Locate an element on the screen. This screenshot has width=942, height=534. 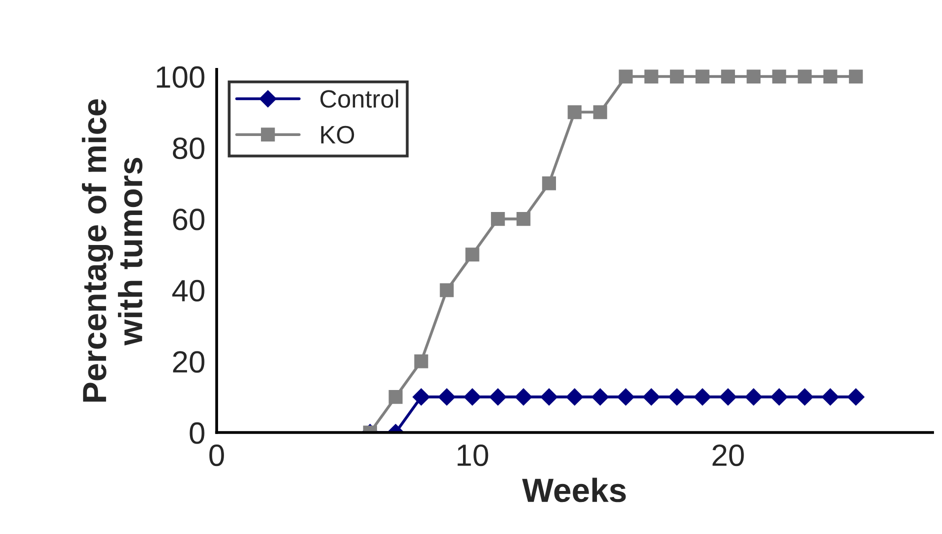
y-tick-label: 20 is located at coordinates (188, 362).